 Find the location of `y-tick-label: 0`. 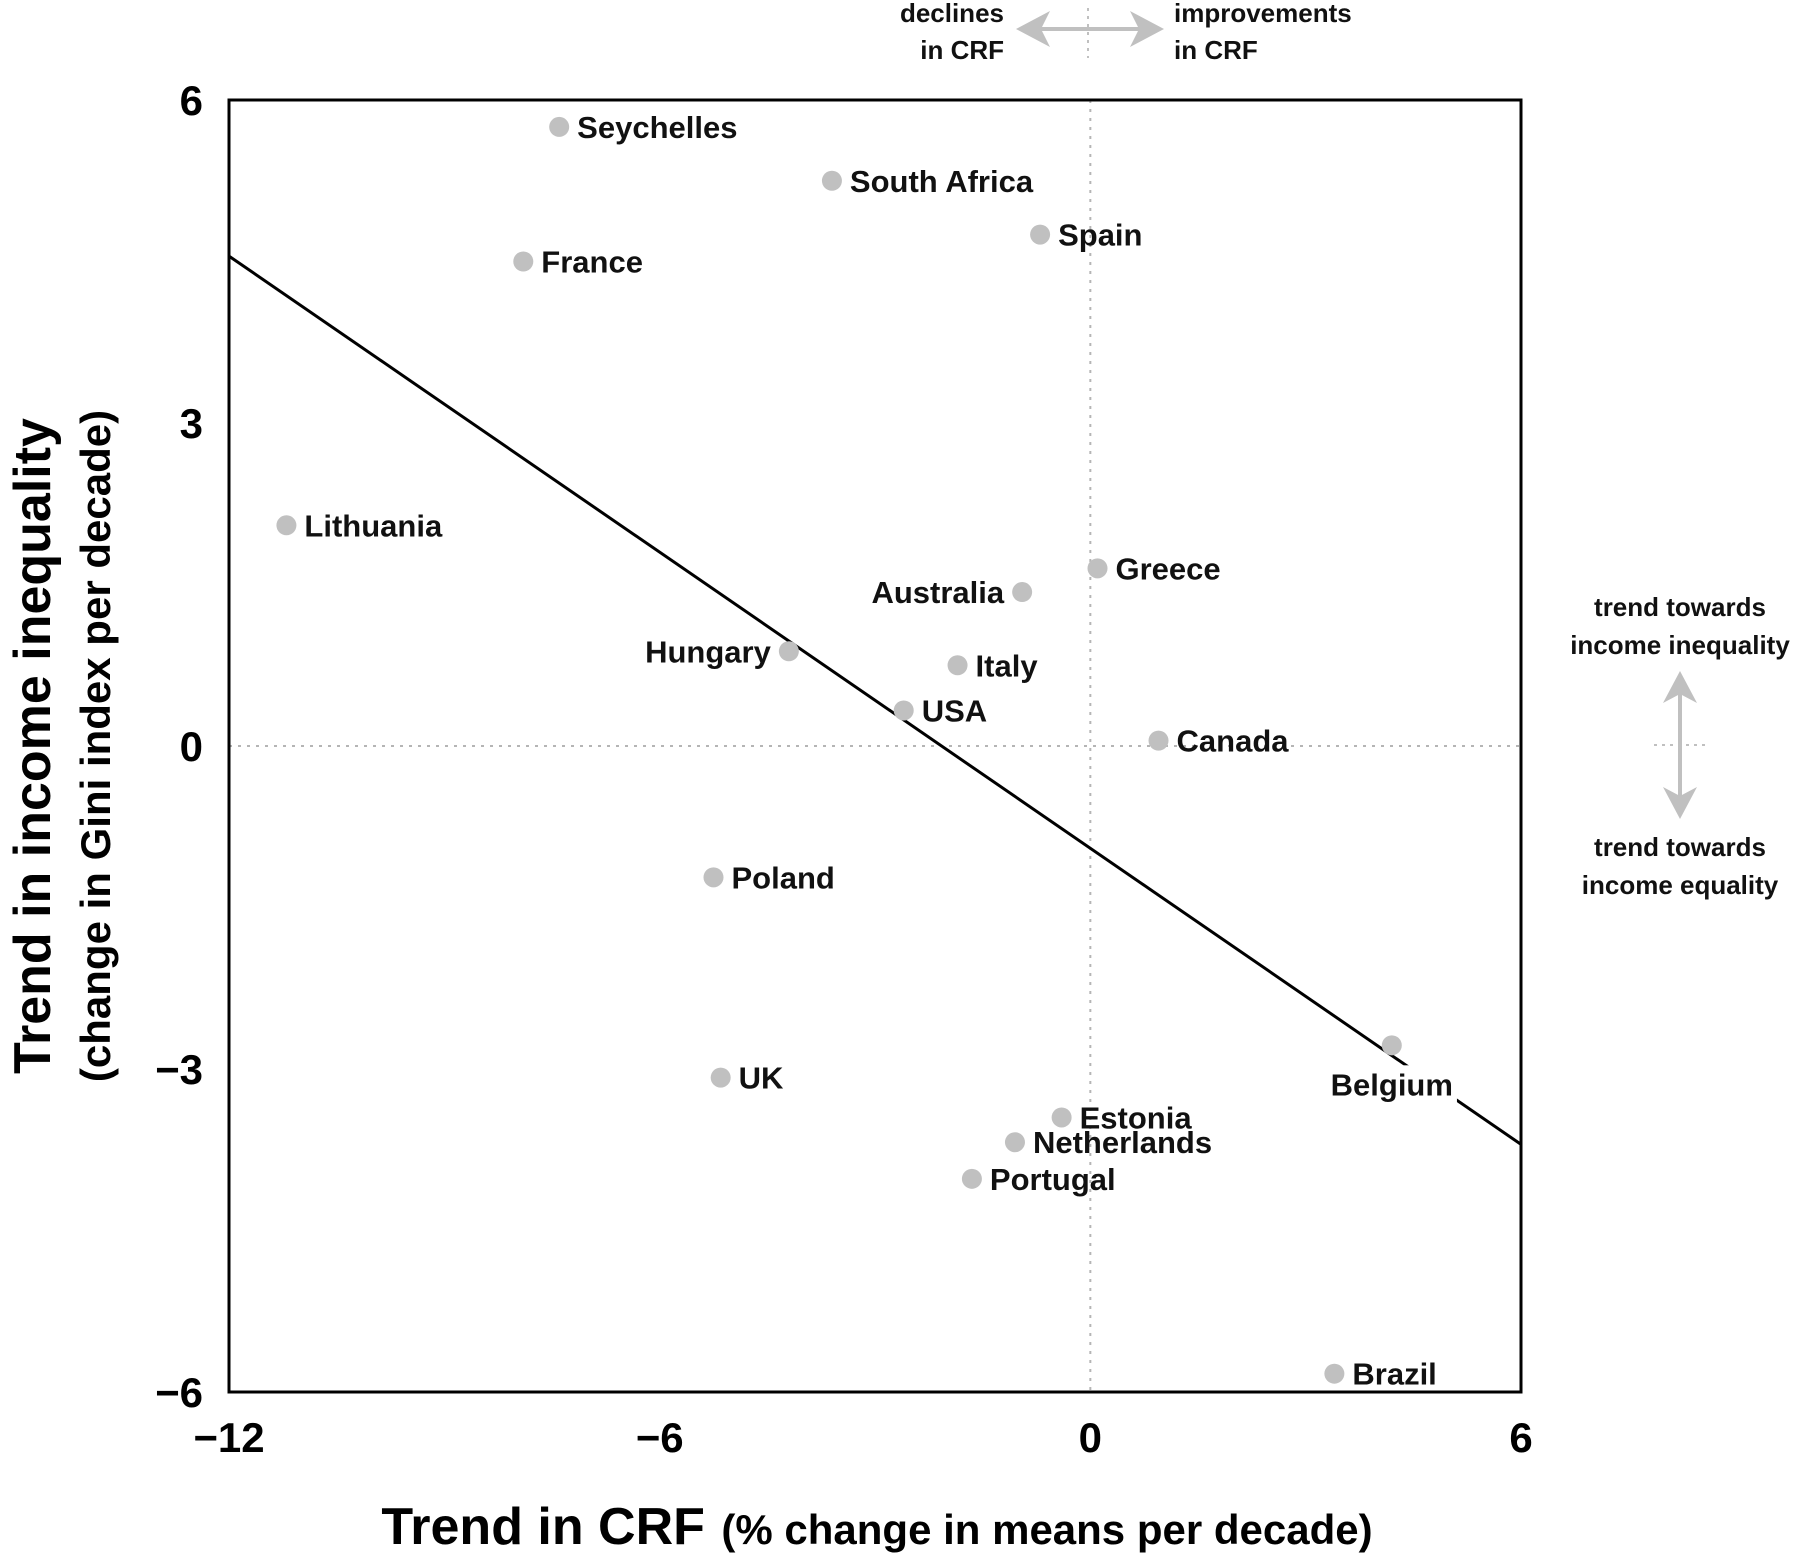

y-tick-label: 0 is located at coordinates (191, 746).